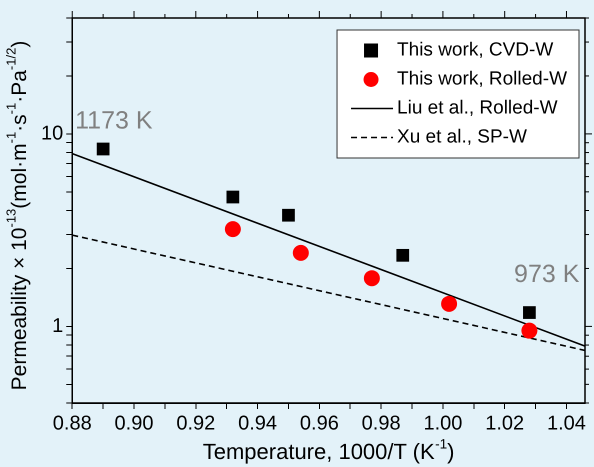 Image resolution: width=594 pixels, height=467 pixels. I want to click on legend-label: Xu et al., SP-W, so click(462, 137).